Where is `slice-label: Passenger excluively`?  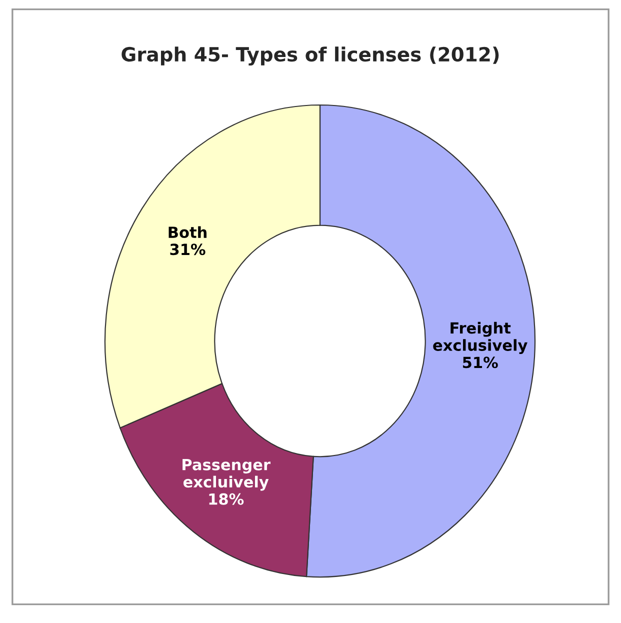 slice-label: Passenger excluively is located at coordinates (226, 475).